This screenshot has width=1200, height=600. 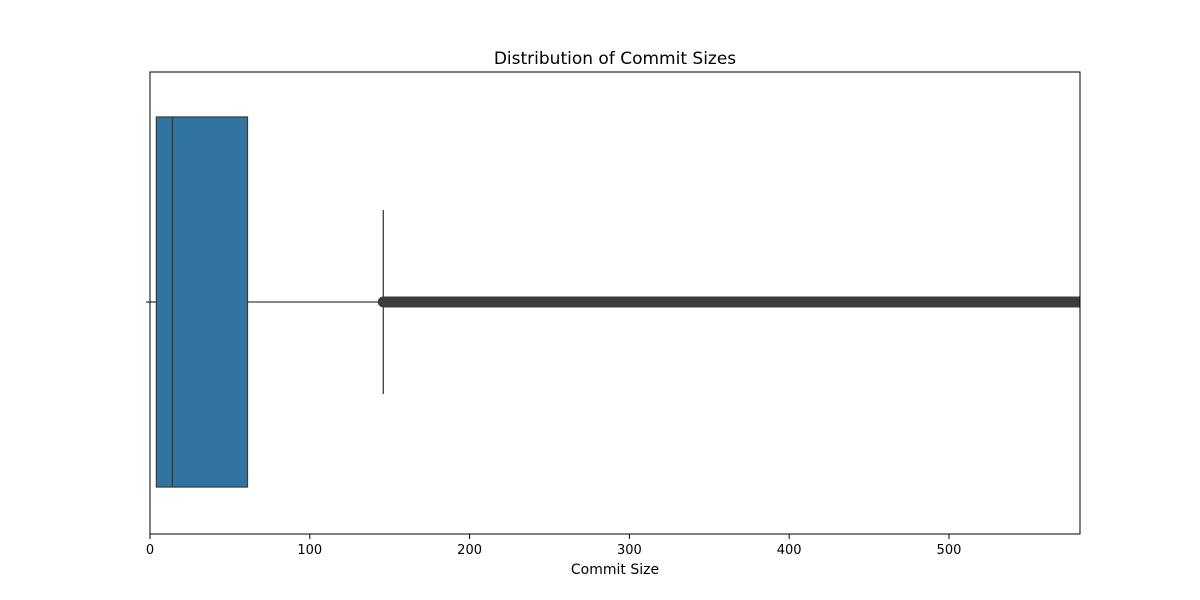 What do you see at coordinates (615, 59) in the screenshot?
I see `chart-title: Distribution of Commit Sizes` at bounding box center [615, 59].